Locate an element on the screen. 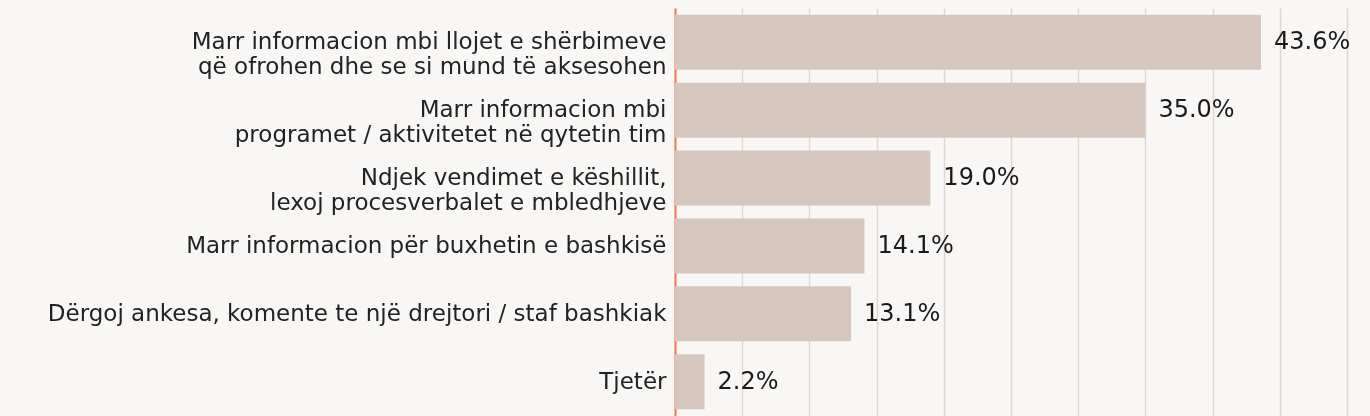  y-tick-label: Marr informacion mbi programet / aktivitetet në qytetin tim is located at coordinates (450, 122).